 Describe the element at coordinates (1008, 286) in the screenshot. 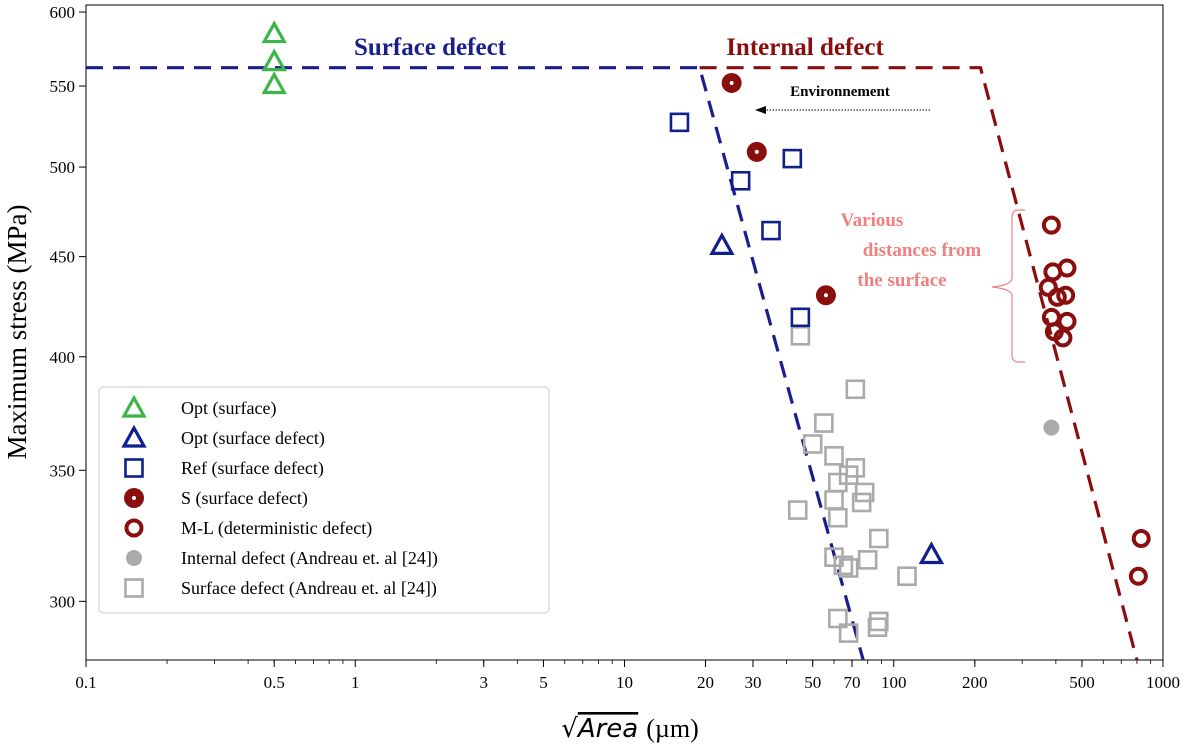

I see `bracket-brace` at that location.